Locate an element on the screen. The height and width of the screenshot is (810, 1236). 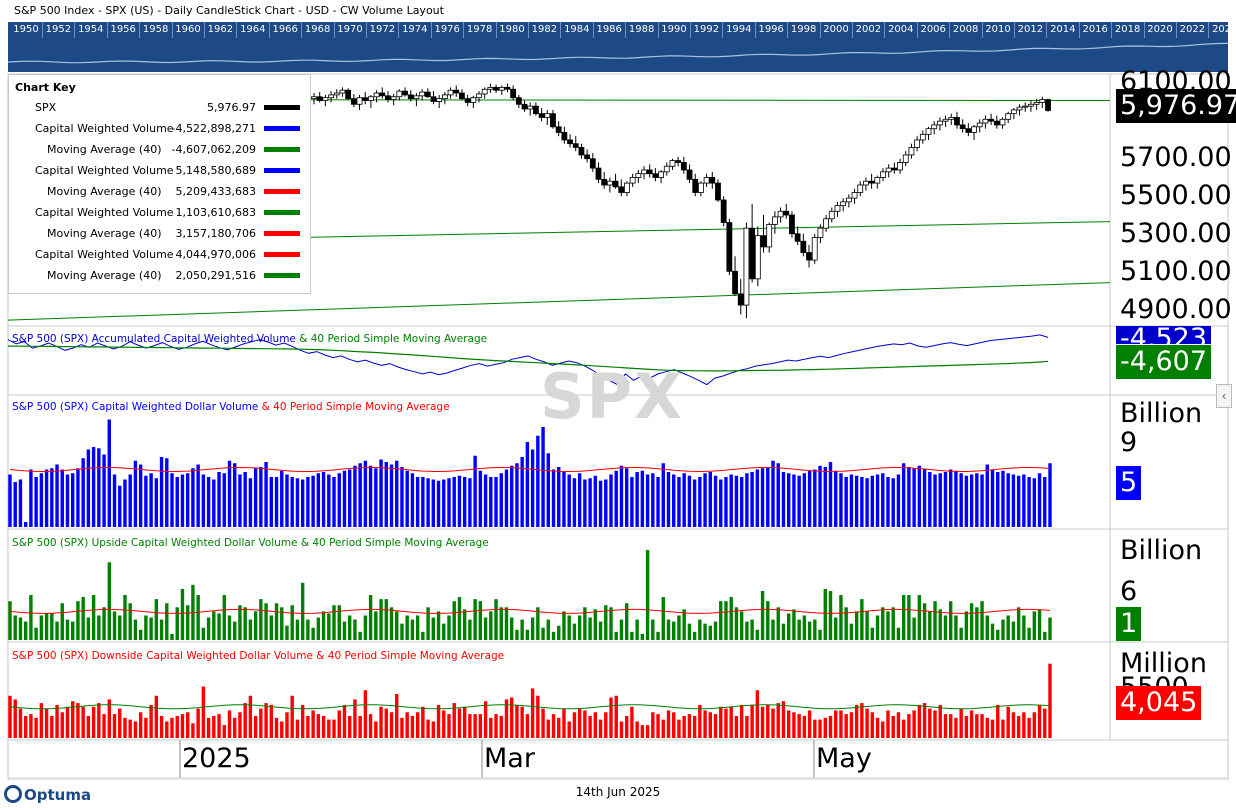
chart-key-row: Moving Average (40) 5,209,433,683 is located at coordinates (159, 191).